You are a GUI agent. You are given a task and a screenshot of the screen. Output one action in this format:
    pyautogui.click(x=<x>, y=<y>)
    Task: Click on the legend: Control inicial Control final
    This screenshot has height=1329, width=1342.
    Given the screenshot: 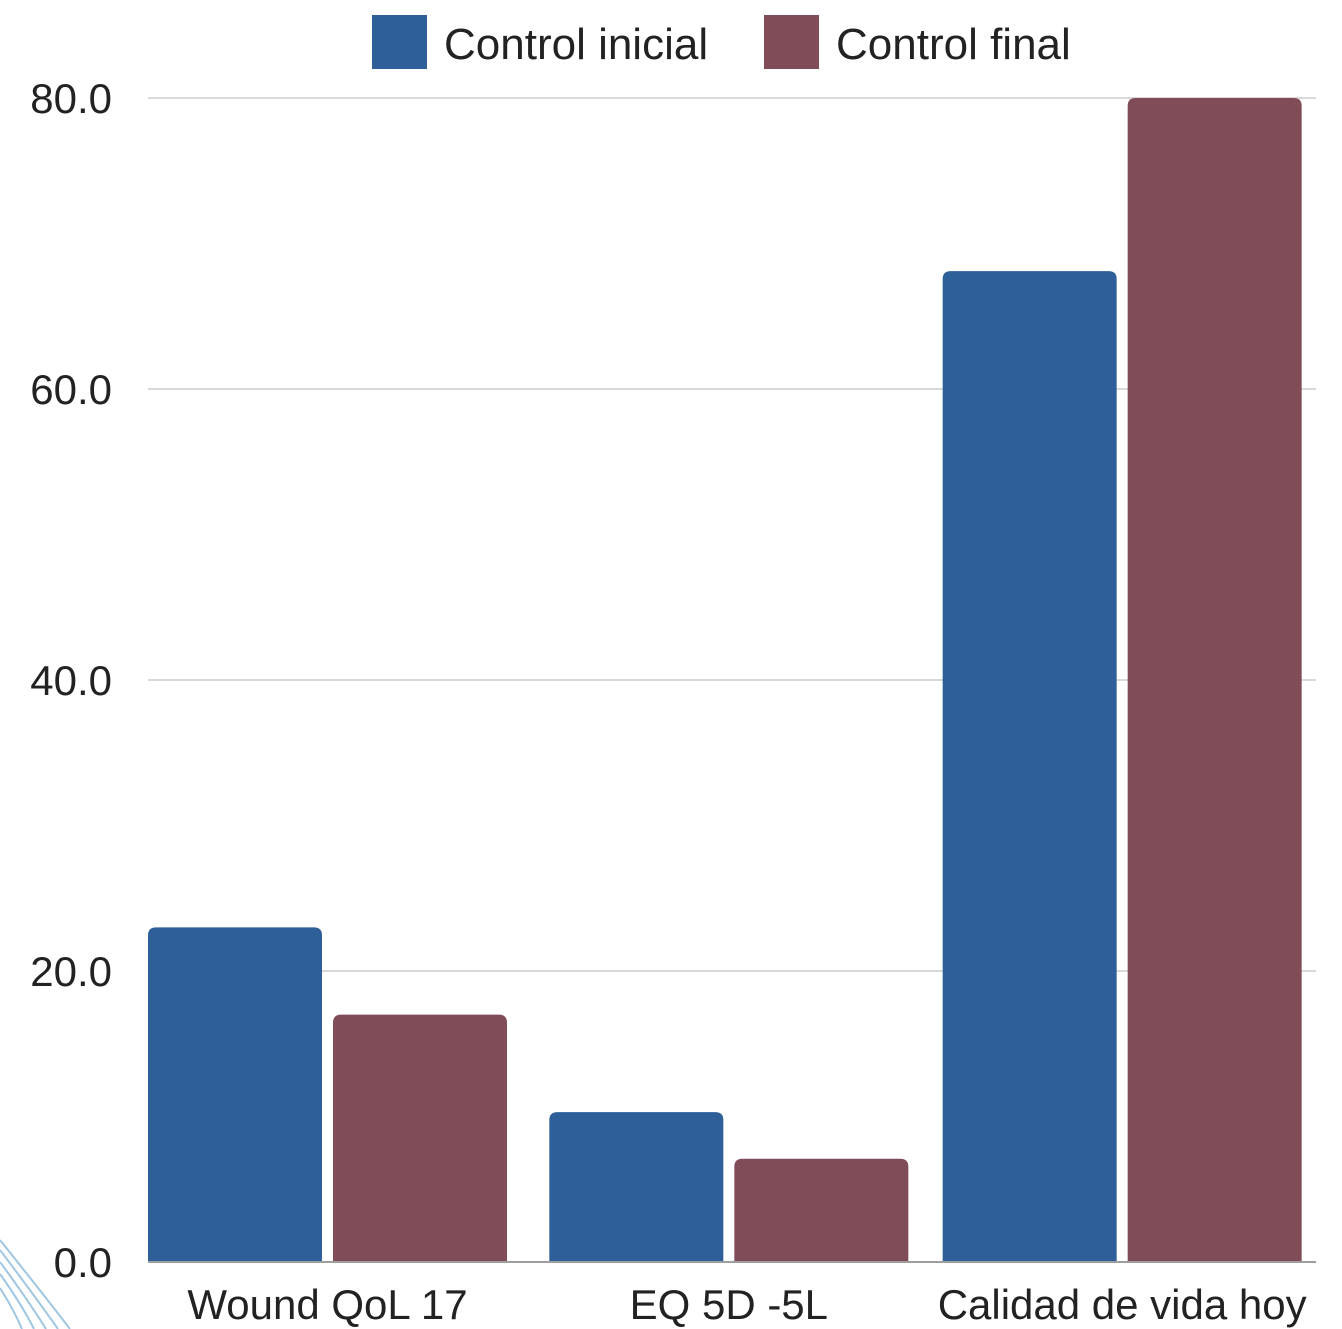 What is the action you would take?
    pyautogui.click(x=721, y=42)
    